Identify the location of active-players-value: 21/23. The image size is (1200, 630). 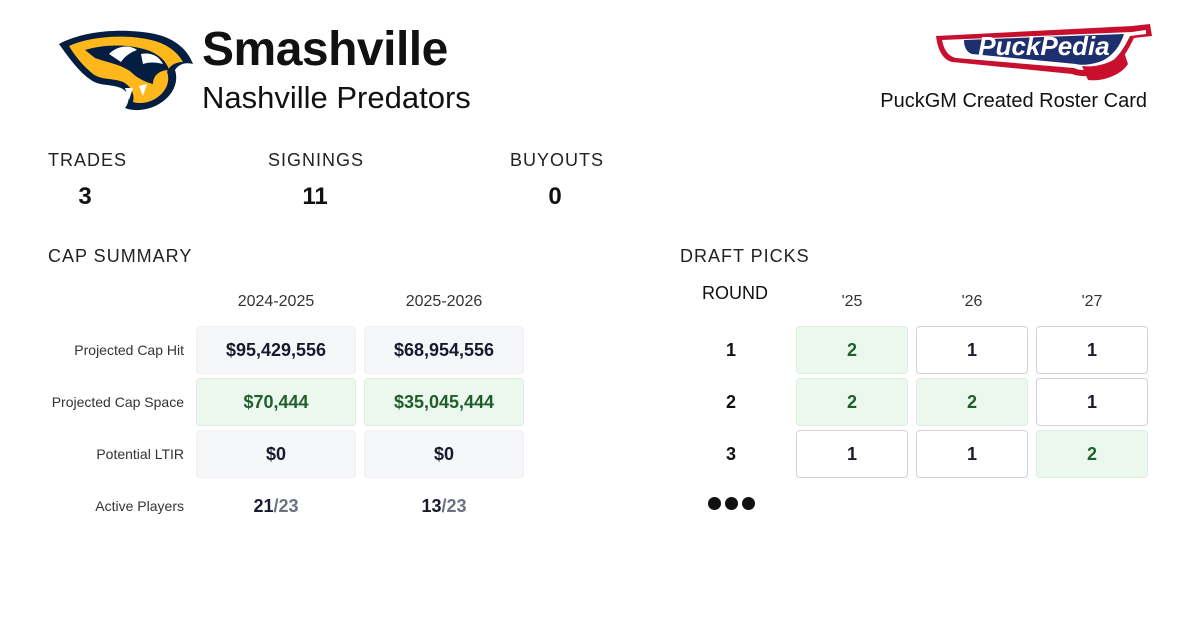
(276, 506).